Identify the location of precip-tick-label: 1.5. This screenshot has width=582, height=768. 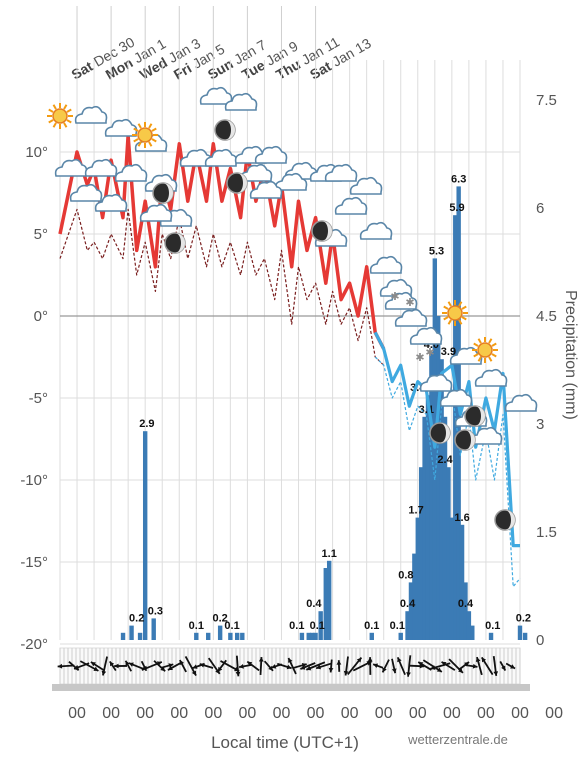
(546, 532).